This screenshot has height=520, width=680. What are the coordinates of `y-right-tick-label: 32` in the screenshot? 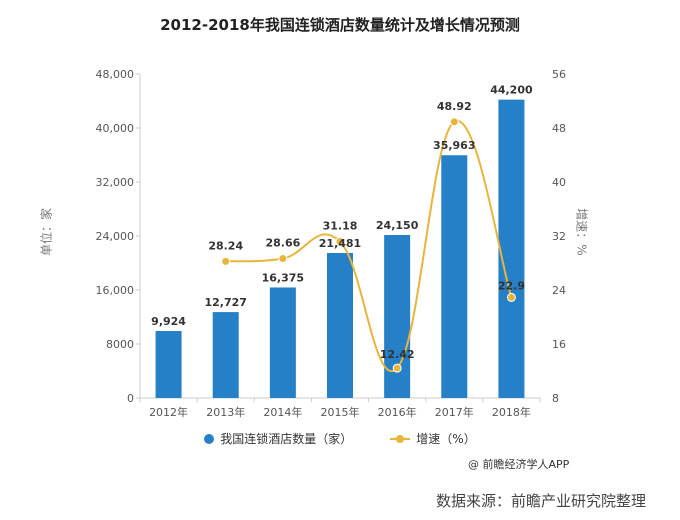 It's located at (559, 236).